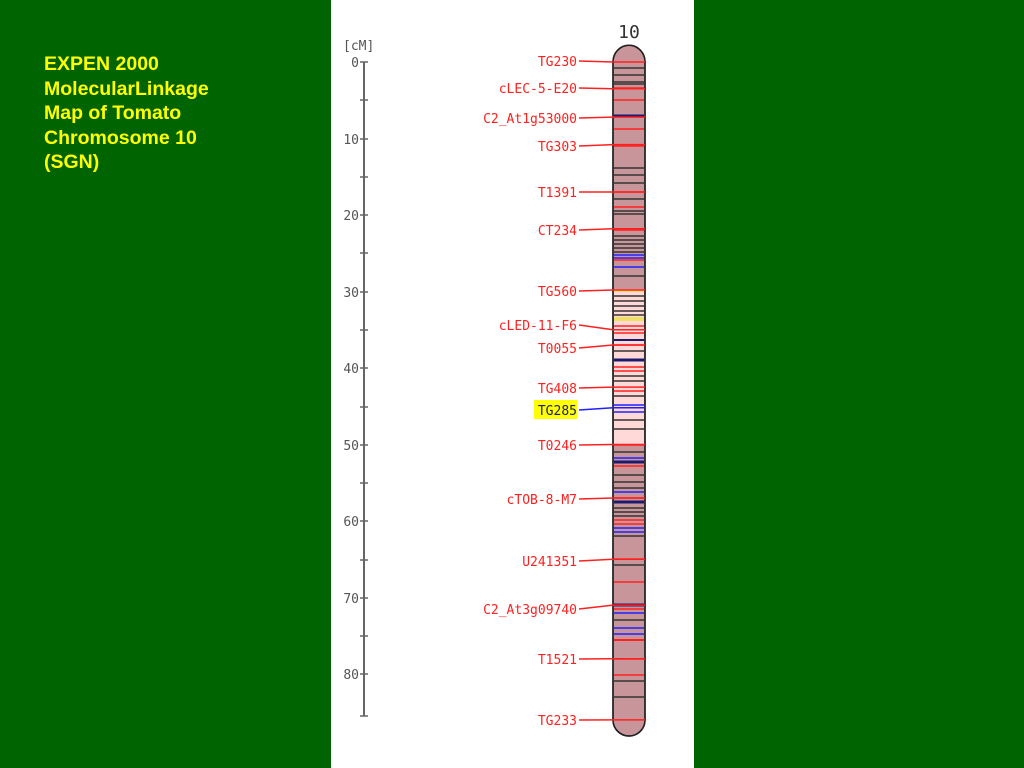 This screenshot has height=768, width=1024. Describe the element at coordinates (351, 675) in the screenshot. I see `ruler-tick-label: 80` at that location.